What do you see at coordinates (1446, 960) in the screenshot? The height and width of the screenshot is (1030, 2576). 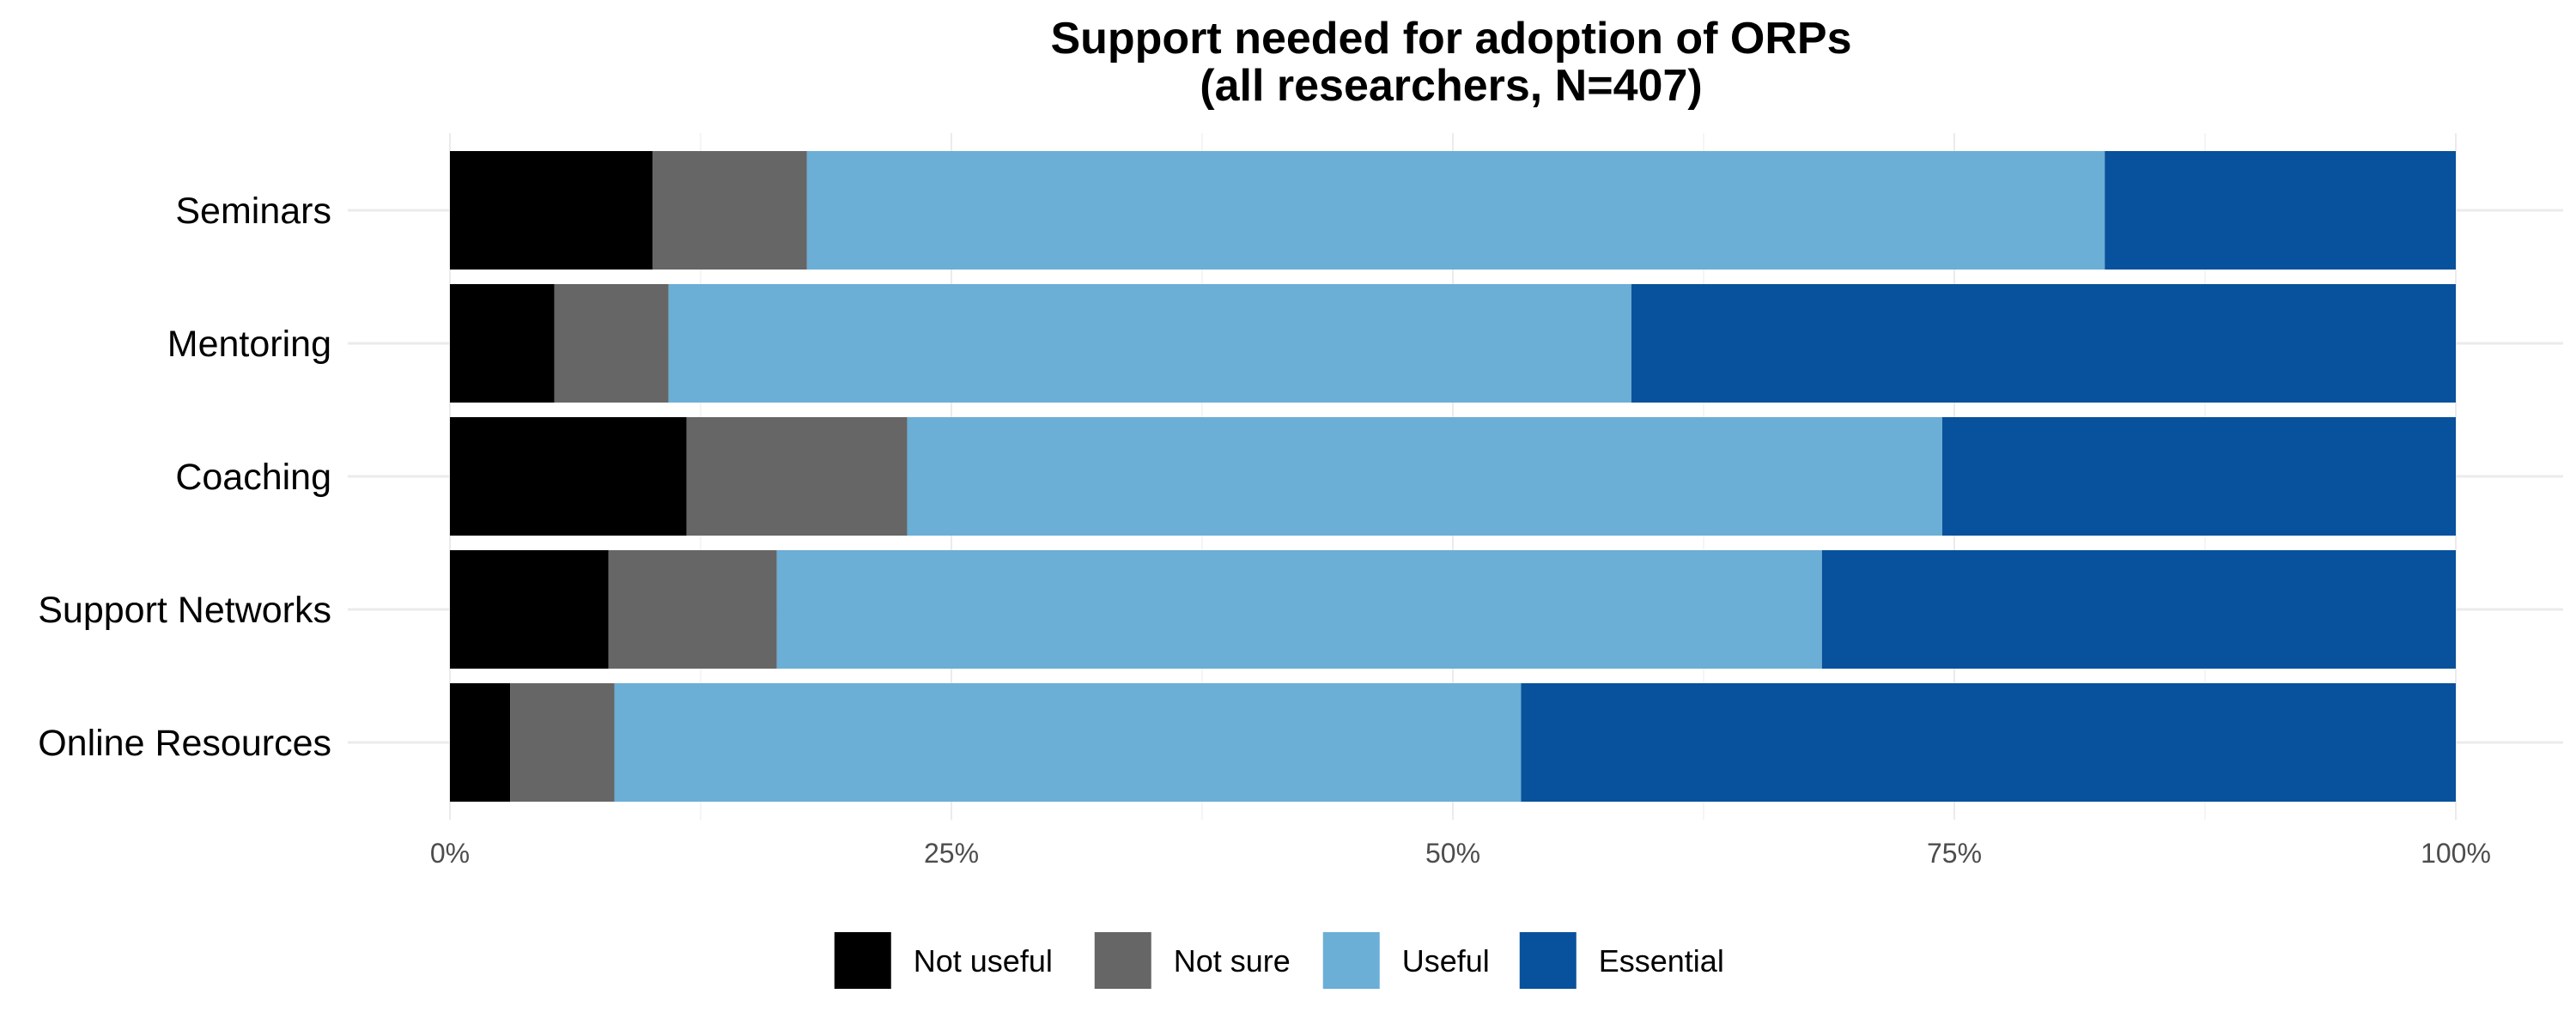 I see `legend-label: Useful` at bounding box center [1446, 960].